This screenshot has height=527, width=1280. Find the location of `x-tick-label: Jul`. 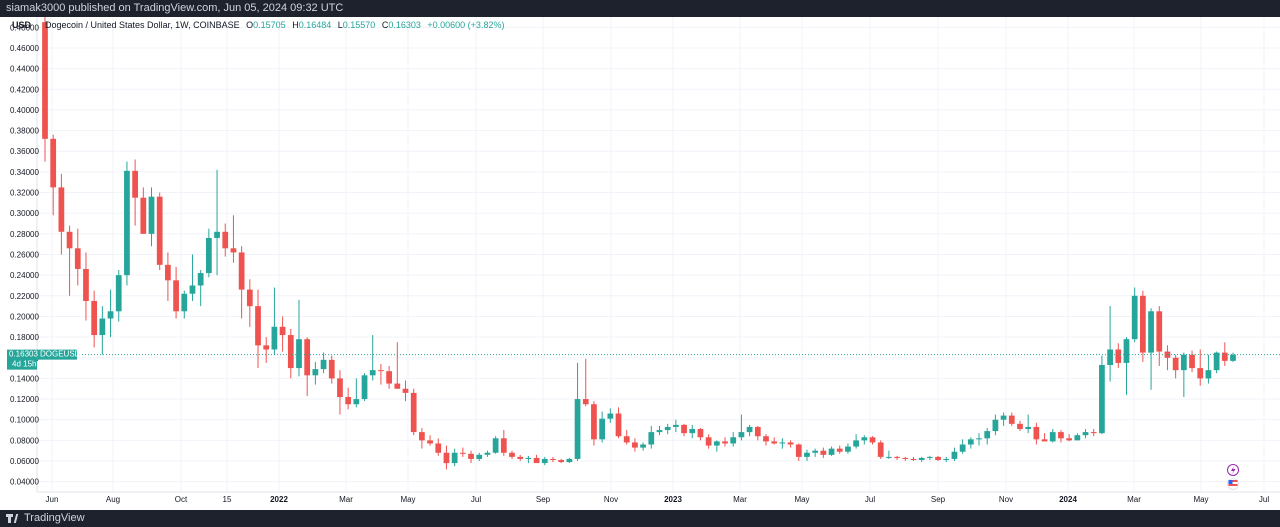

x-tick-label: Jul is located at coordinates (476, 499).